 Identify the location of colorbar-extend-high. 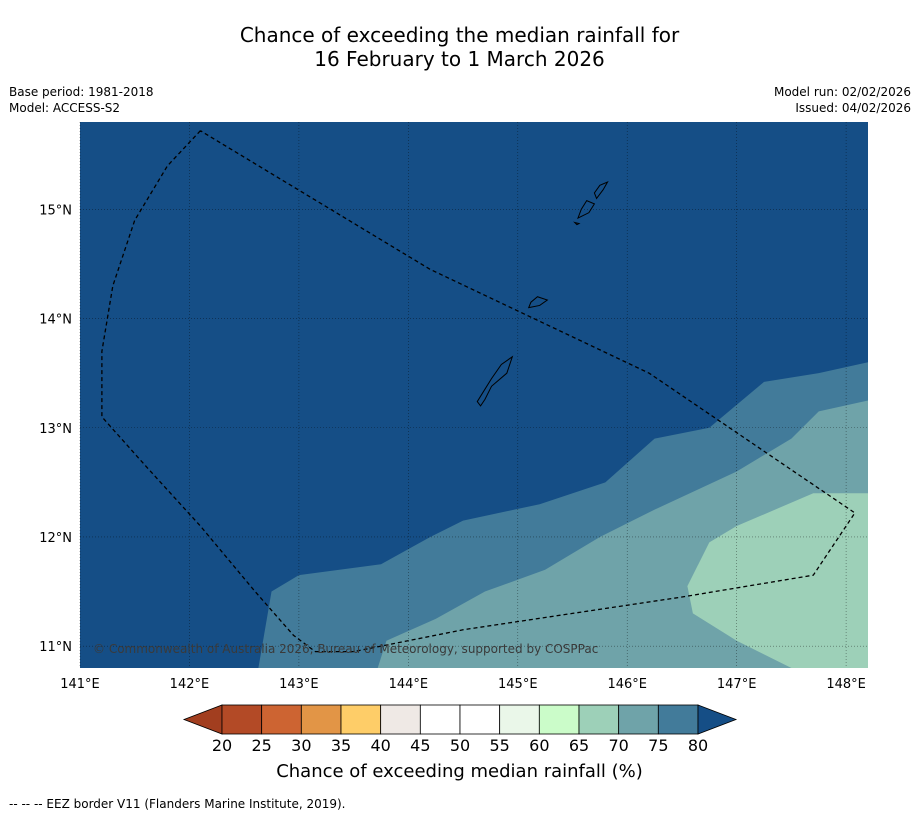
(717, 719).